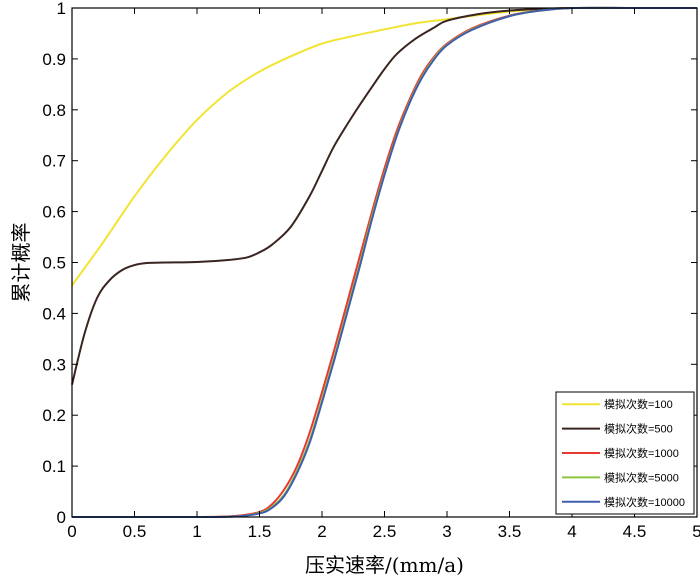  Describe the element at coordinates (61, 517) in the screenshot. I see `y-tick-label-0: 0` at that location.